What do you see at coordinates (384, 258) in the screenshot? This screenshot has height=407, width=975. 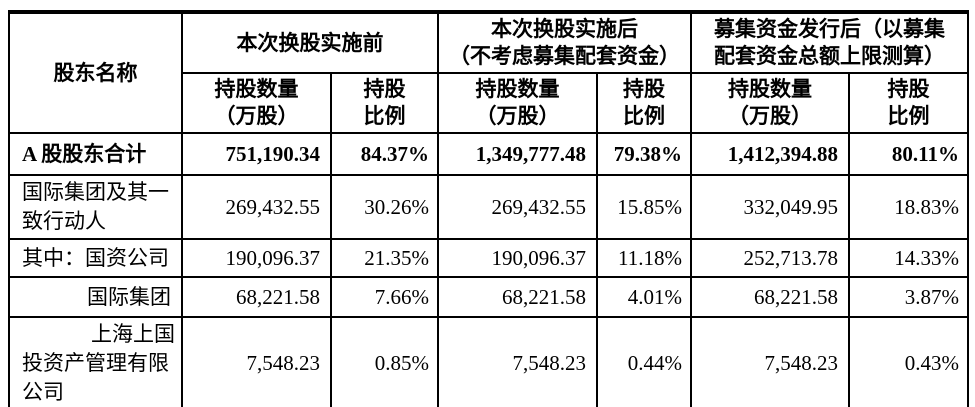 I see `cell-ratio-pre: 21.35%` at bounding box center [384, 258].